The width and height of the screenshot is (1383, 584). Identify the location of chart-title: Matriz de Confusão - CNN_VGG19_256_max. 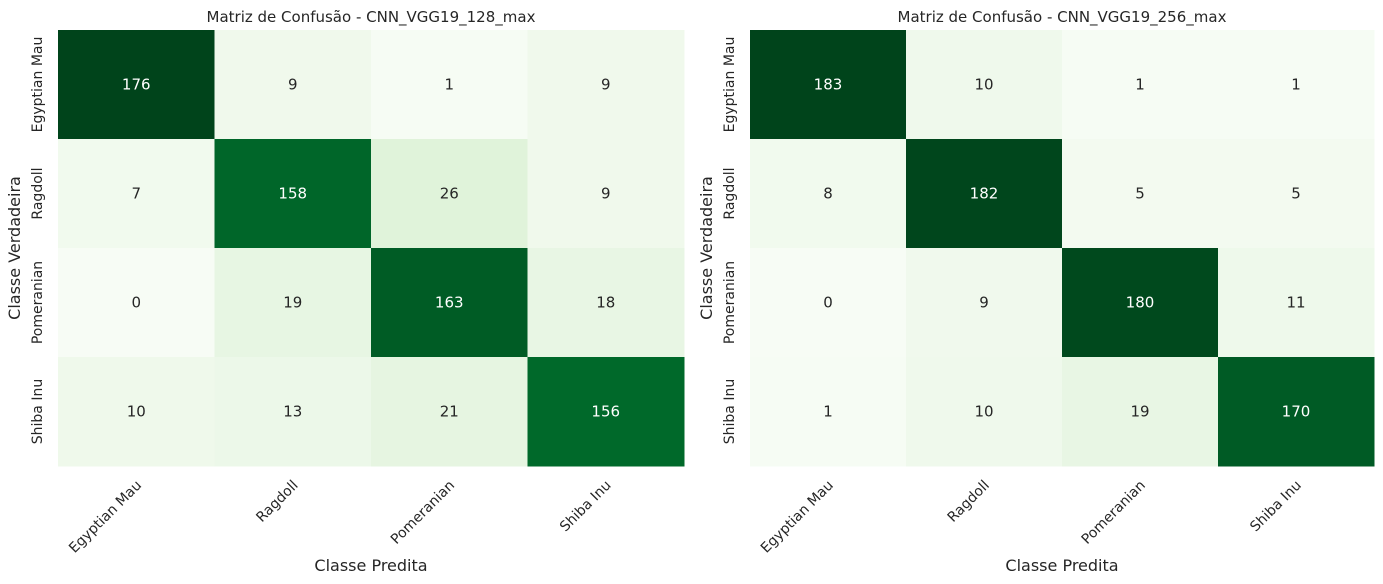
(1062, 17).